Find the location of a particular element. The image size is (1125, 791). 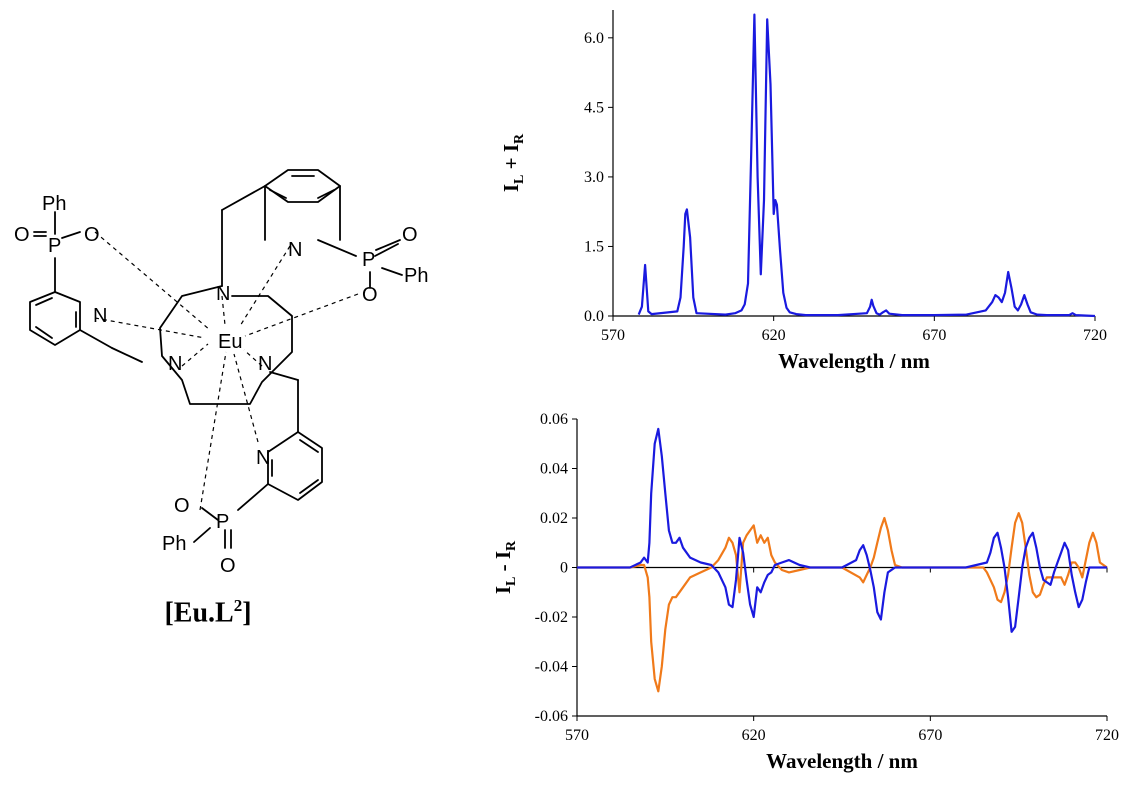

y-tick-label: 0 is located at coordinates (564, 568).